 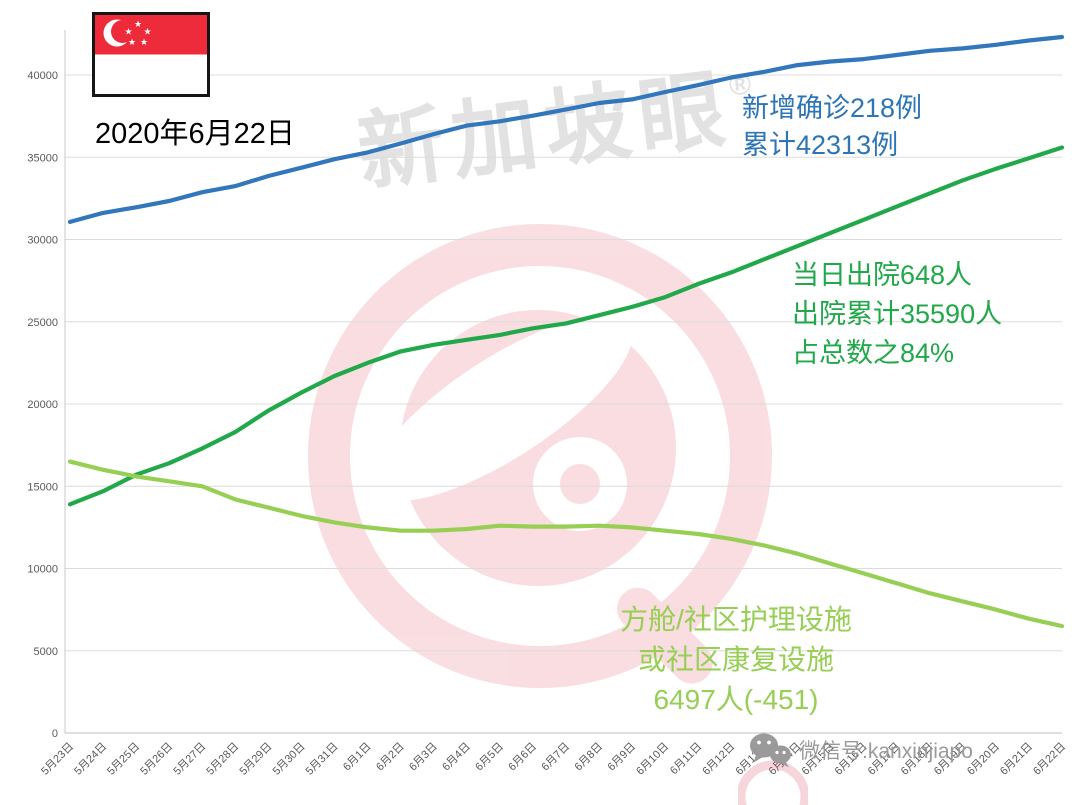 I want to click on annotation-discharged: 当日出院648人 出院累计35590人 占总数之84%, so click(x=897, y=314).